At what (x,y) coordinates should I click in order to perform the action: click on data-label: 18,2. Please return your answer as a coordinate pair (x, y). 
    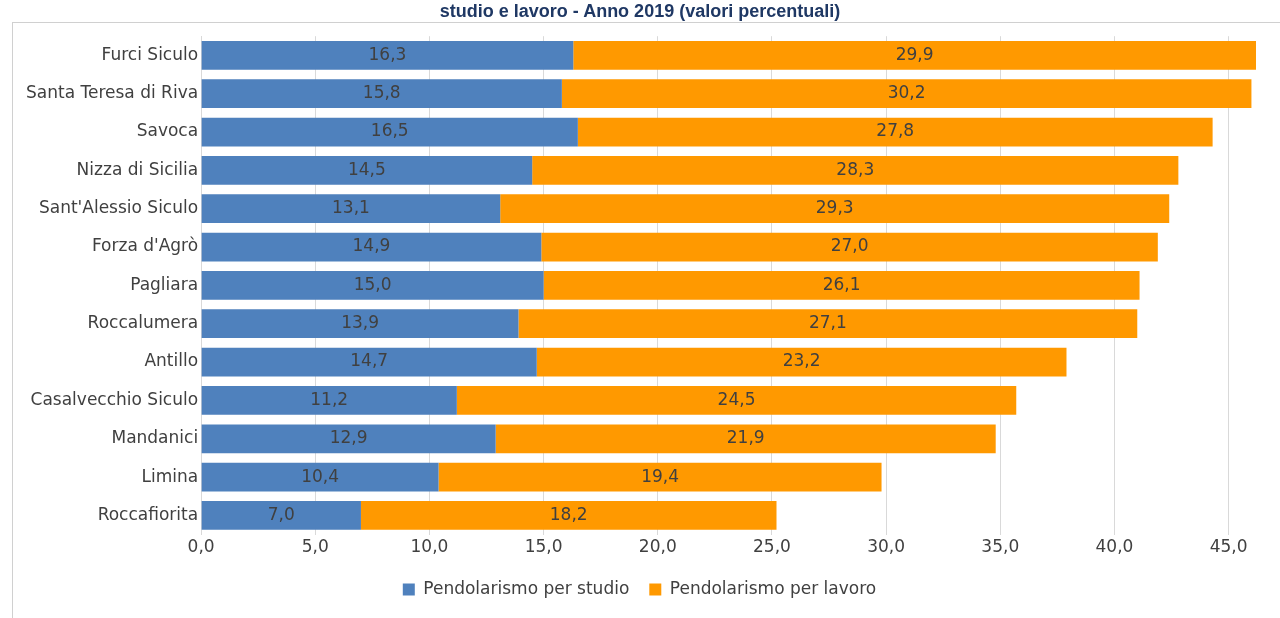
    Looking at the image, I should click on (568, 513).